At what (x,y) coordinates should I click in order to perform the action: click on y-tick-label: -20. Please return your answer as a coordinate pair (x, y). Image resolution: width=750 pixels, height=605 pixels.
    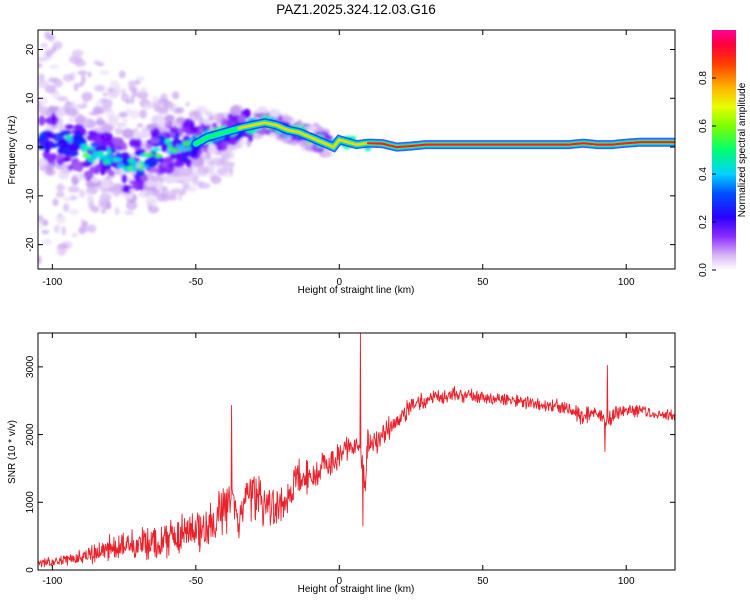
    Looking at the image, I should click on (30, 244).